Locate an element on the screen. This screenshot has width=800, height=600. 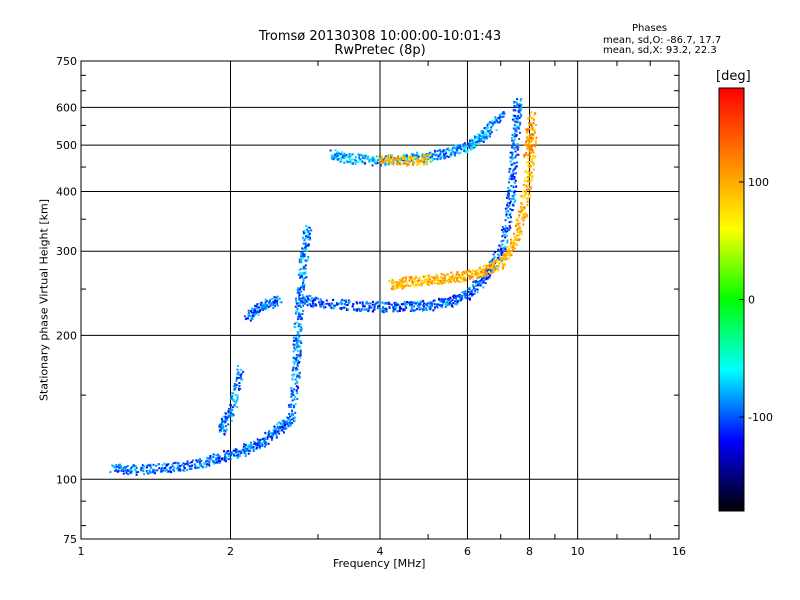
legend-title: Phases is located at coordinates (650, 28).